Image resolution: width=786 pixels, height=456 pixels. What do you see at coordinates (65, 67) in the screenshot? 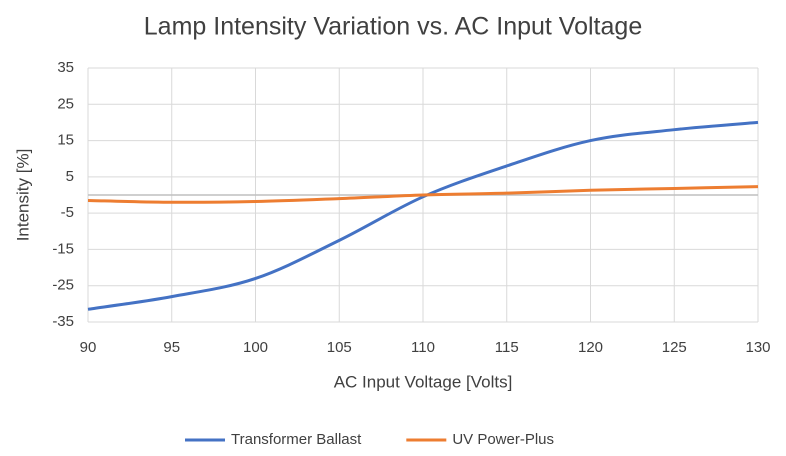
I see `y-tick-label: 35` at bounding box center [65, 67].